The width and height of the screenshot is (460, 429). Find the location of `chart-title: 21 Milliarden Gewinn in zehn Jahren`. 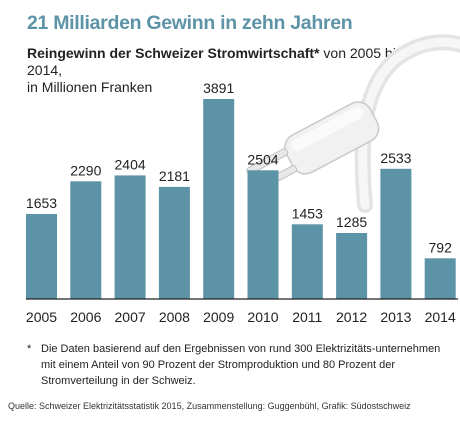

chart-title: 21 Milliarden Gewinn in zehn Jahren is located at coordinates (190, 23).